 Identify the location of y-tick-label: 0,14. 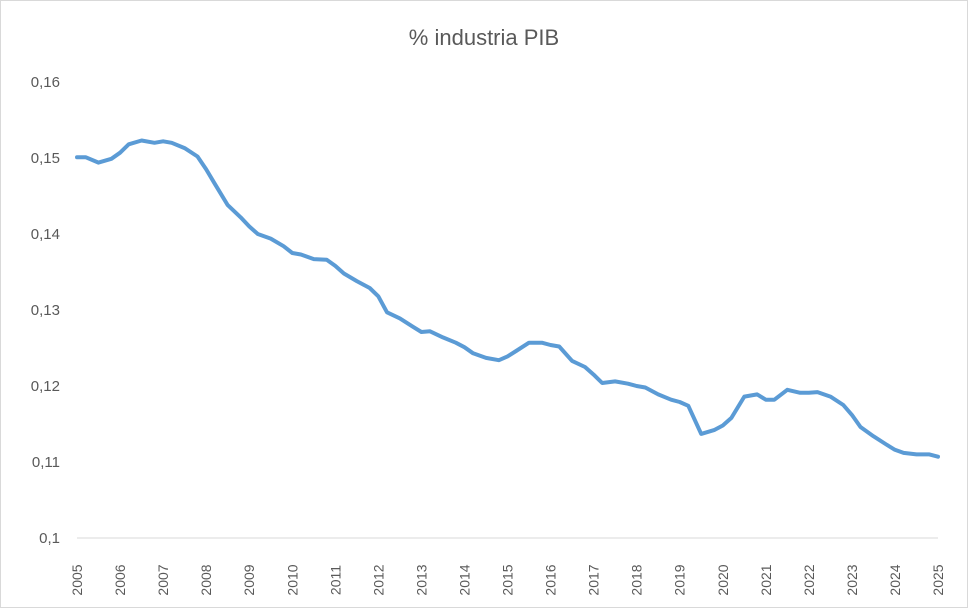
(45, 234).